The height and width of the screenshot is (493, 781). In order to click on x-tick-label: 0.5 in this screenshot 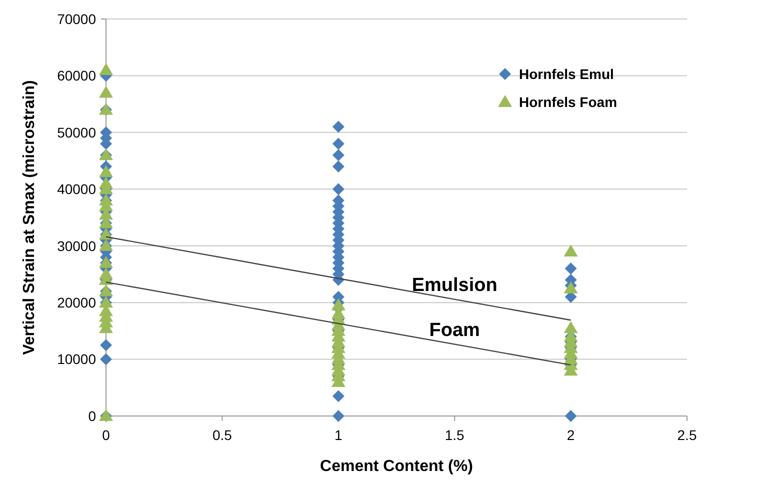, I will do `click(222, 435)`.